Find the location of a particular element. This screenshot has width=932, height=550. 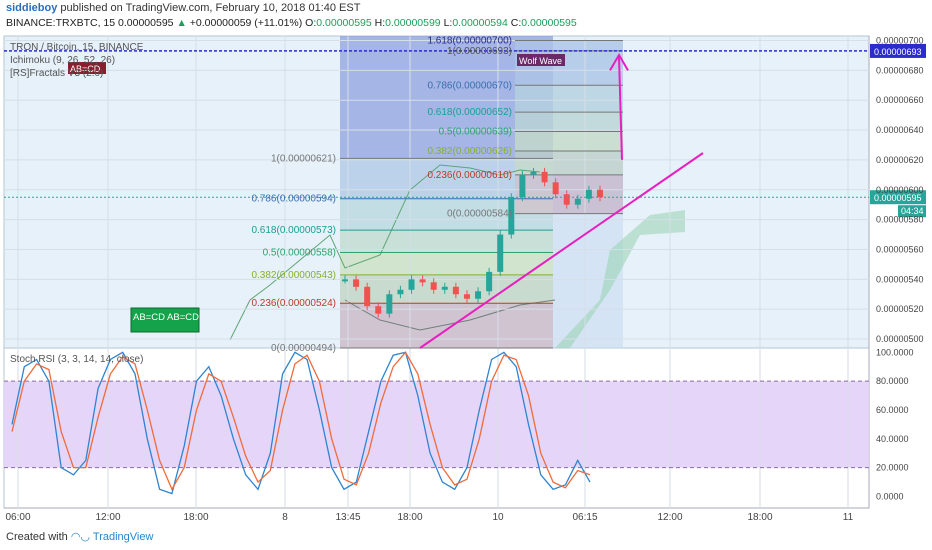

fib-level-label: 1(0.00000621) is located at coordinates (303, 158).